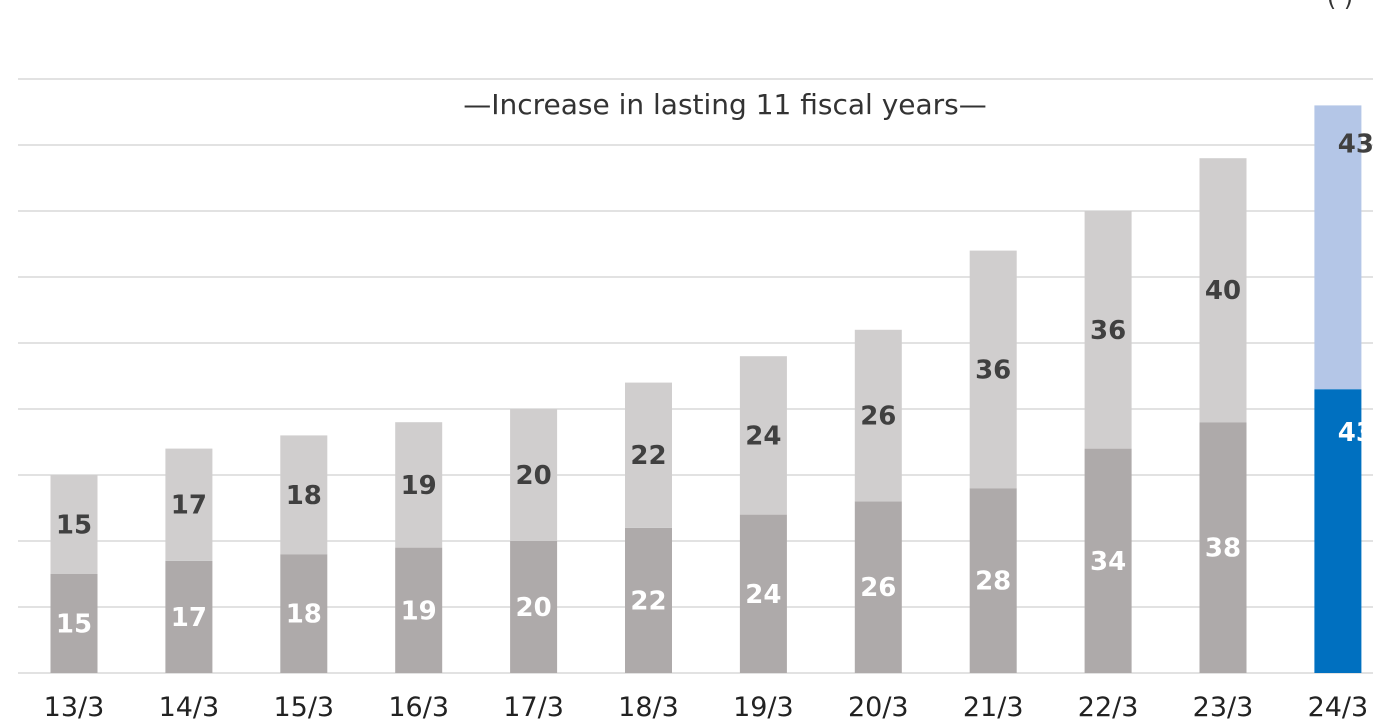 Image resolution: width=1373 pixels, height=727 pixels. I want to click on data-label-upper-18-3: 22, so click(648, 456).